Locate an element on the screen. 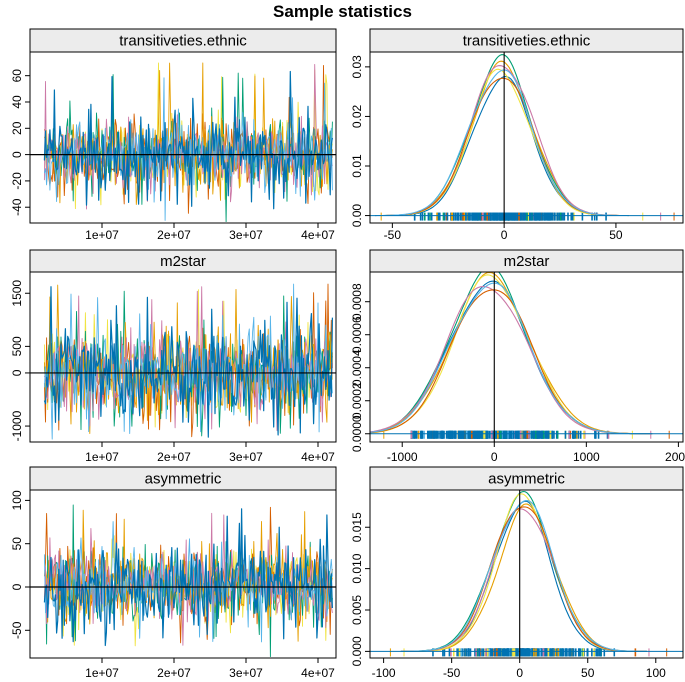  y-tick-label: -50 is located at coordinates (17, 630).